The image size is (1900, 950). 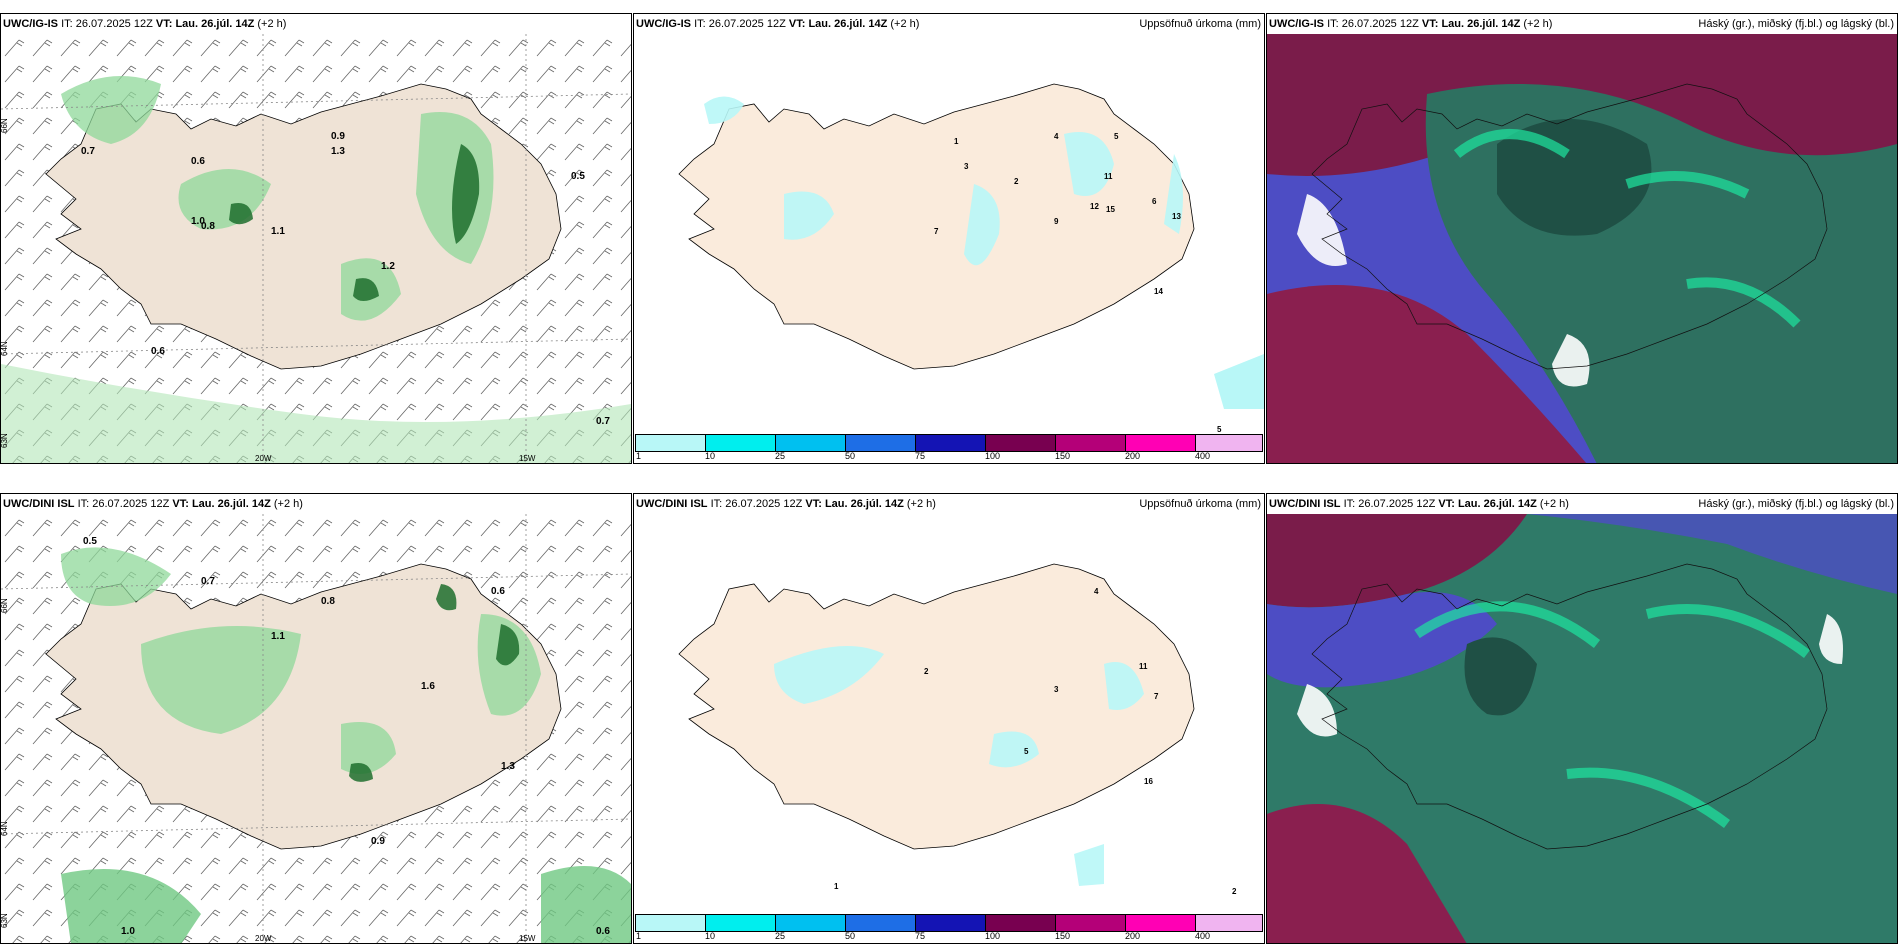 I want to click on iceland-outline, so click(x=1569, y=706).